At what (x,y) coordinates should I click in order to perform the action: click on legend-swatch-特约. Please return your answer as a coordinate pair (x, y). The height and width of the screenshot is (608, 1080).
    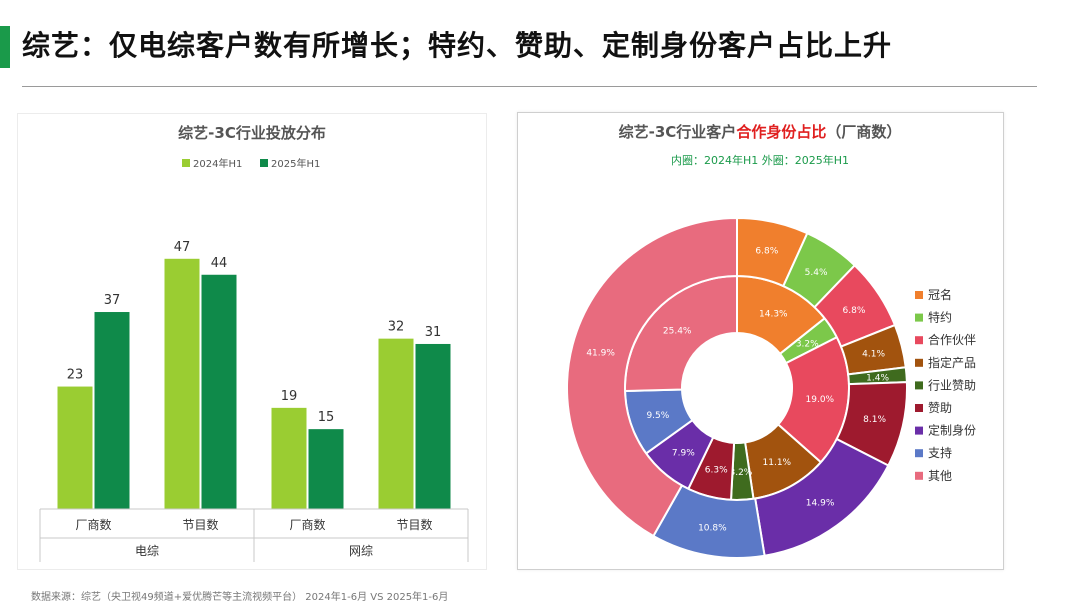
    Looking at the image, I should click on (919, 317).